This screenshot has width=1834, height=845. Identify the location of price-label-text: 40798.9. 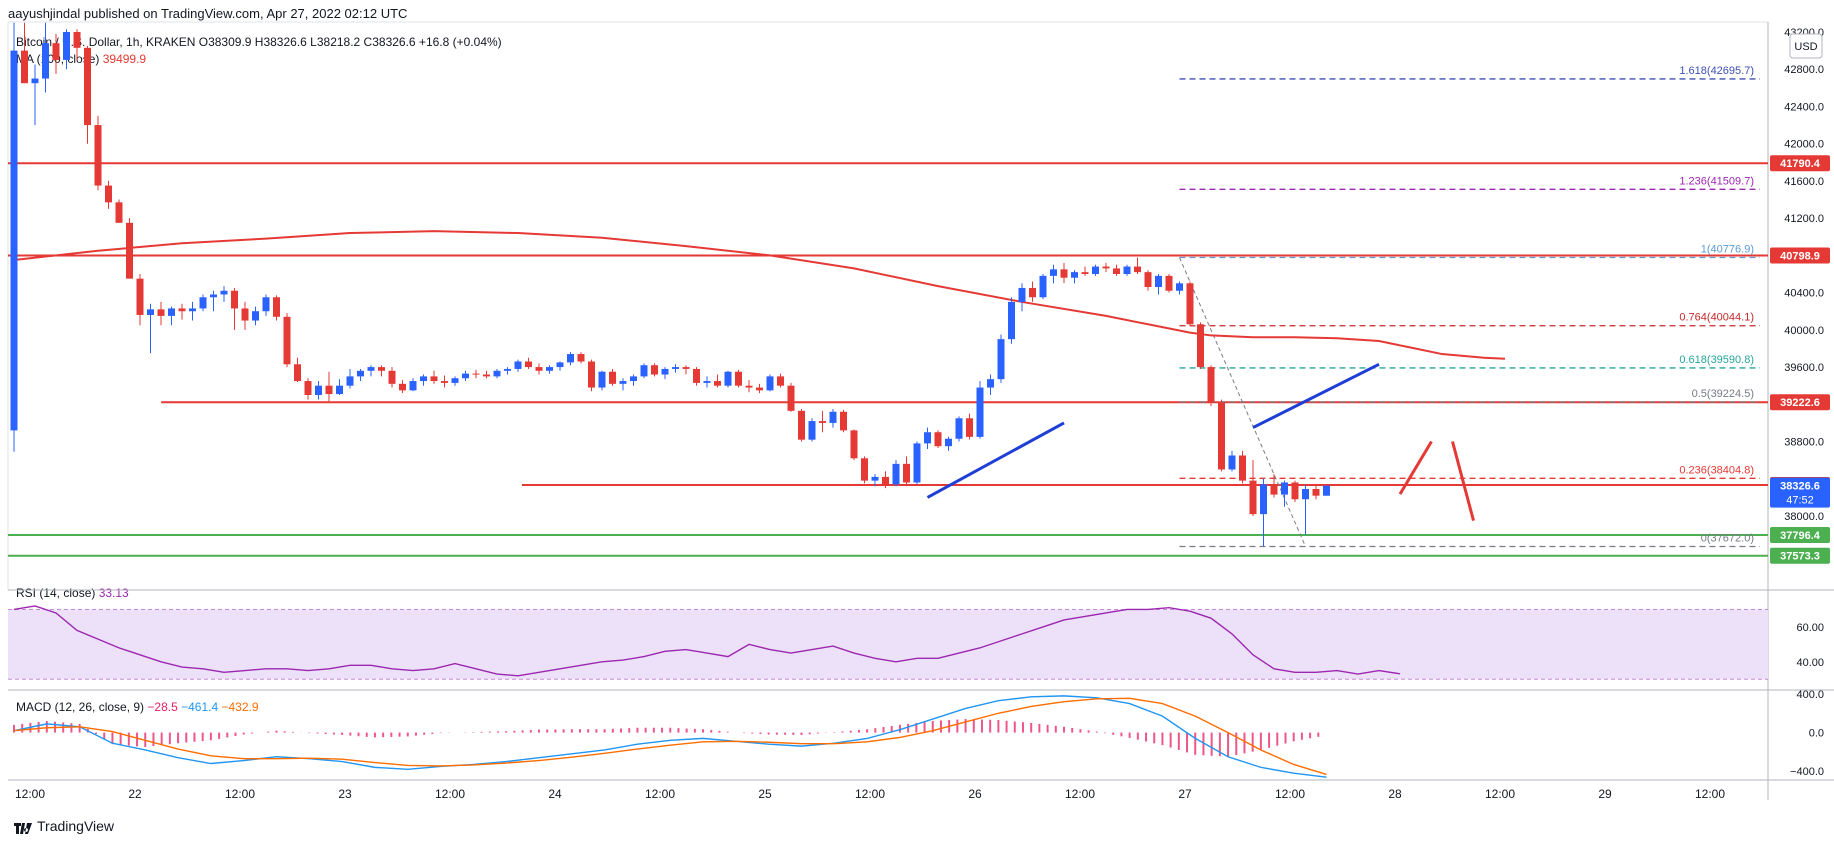
(1800, 256).